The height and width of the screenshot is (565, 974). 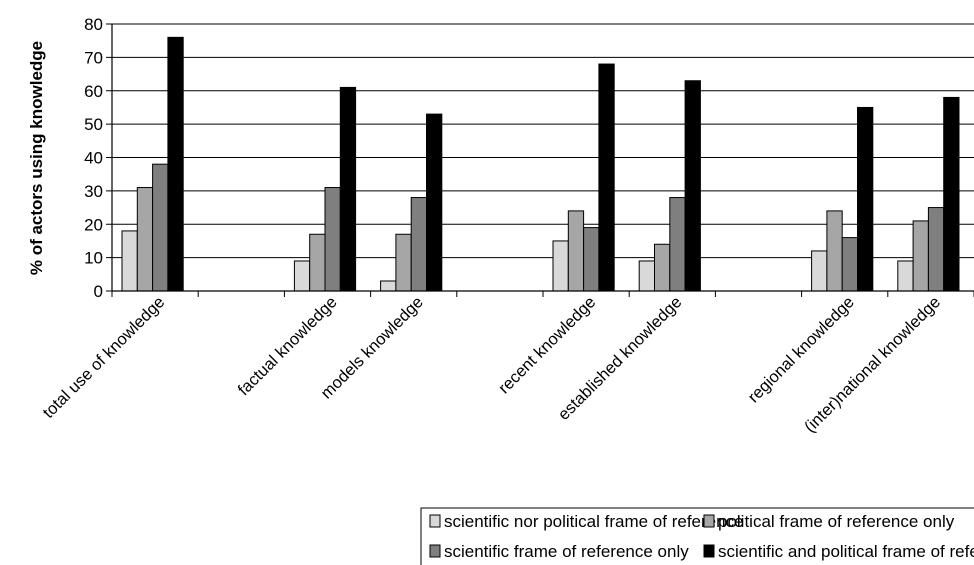 What do you see at coordinates (836, 521) in the screenshot?
I see `legend-label: political frame of reference only` at bounding box center [836, 521].